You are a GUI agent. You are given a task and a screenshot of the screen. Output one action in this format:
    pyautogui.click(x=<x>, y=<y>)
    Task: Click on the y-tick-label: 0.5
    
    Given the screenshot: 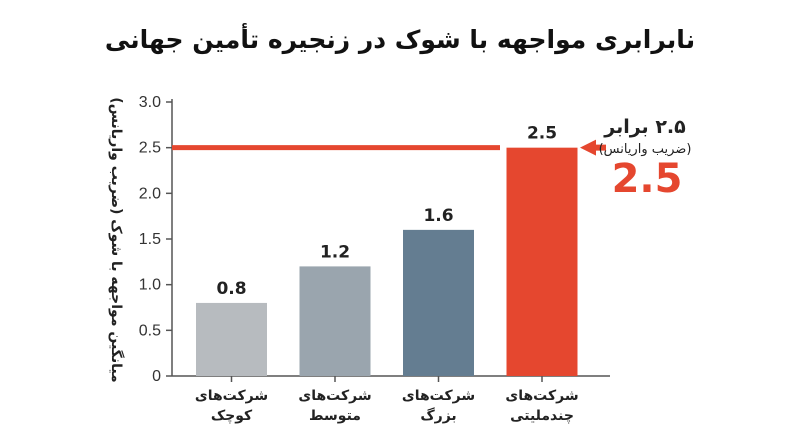 What is the action you would take?
    pyautogui.click(x=150, y=330)
    